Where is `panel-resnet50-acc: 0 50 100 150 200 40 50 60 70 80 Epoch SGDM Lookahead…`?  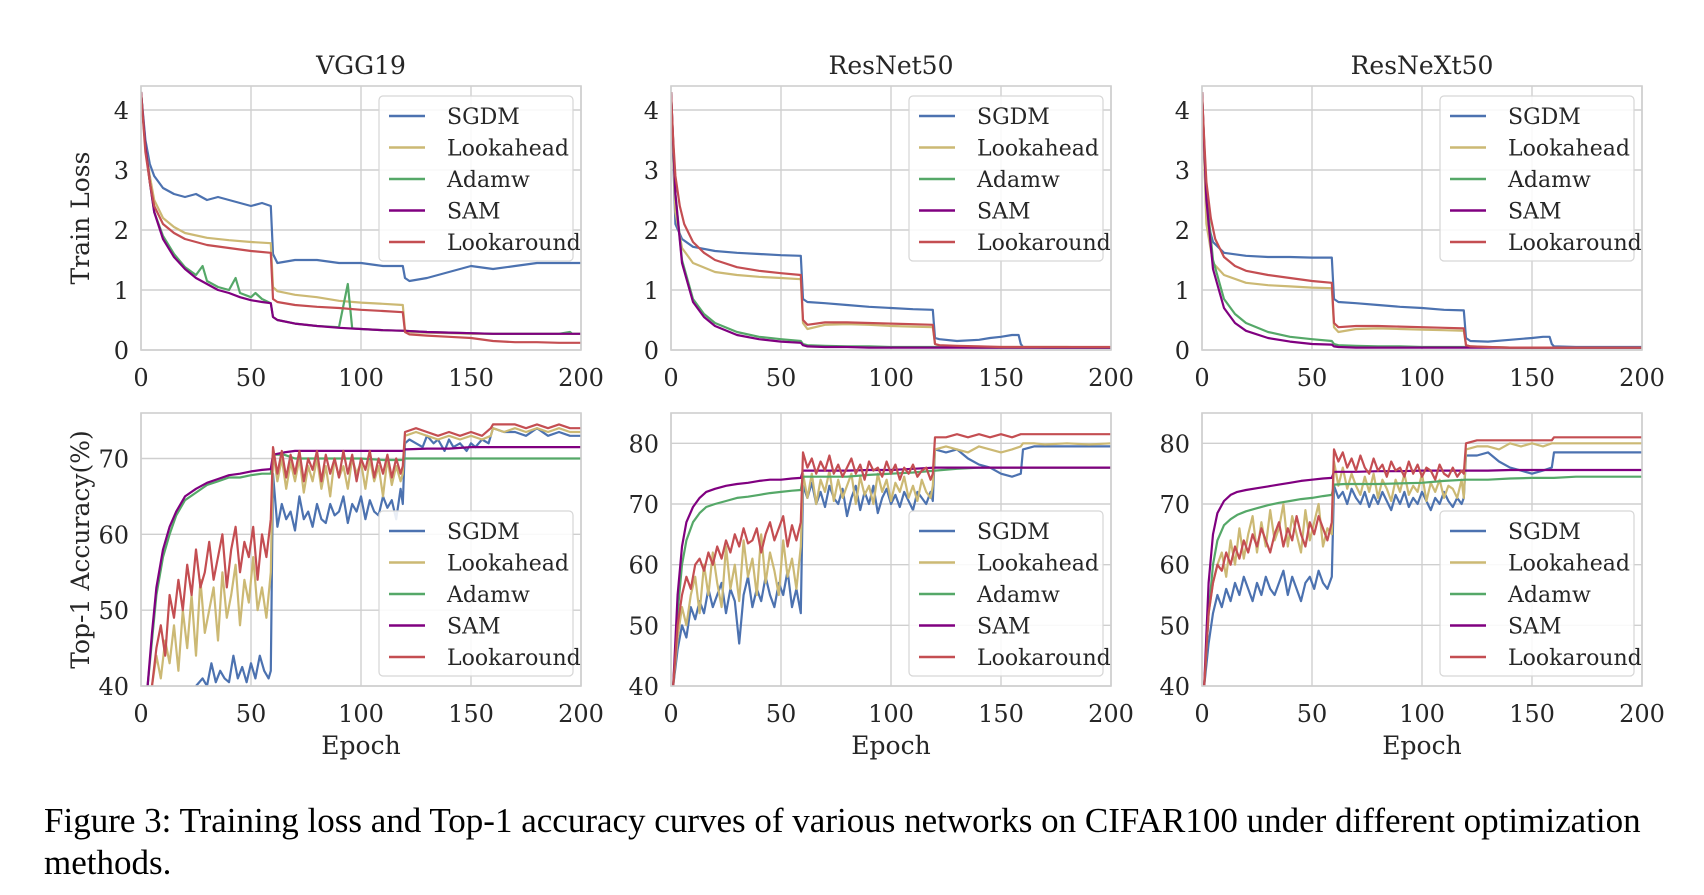
panel-resnet50-acc: 0 50 100 150 200 40 50 60 70 80 Epoch SGDM Lookahead… is located at coordinates (881, 586).